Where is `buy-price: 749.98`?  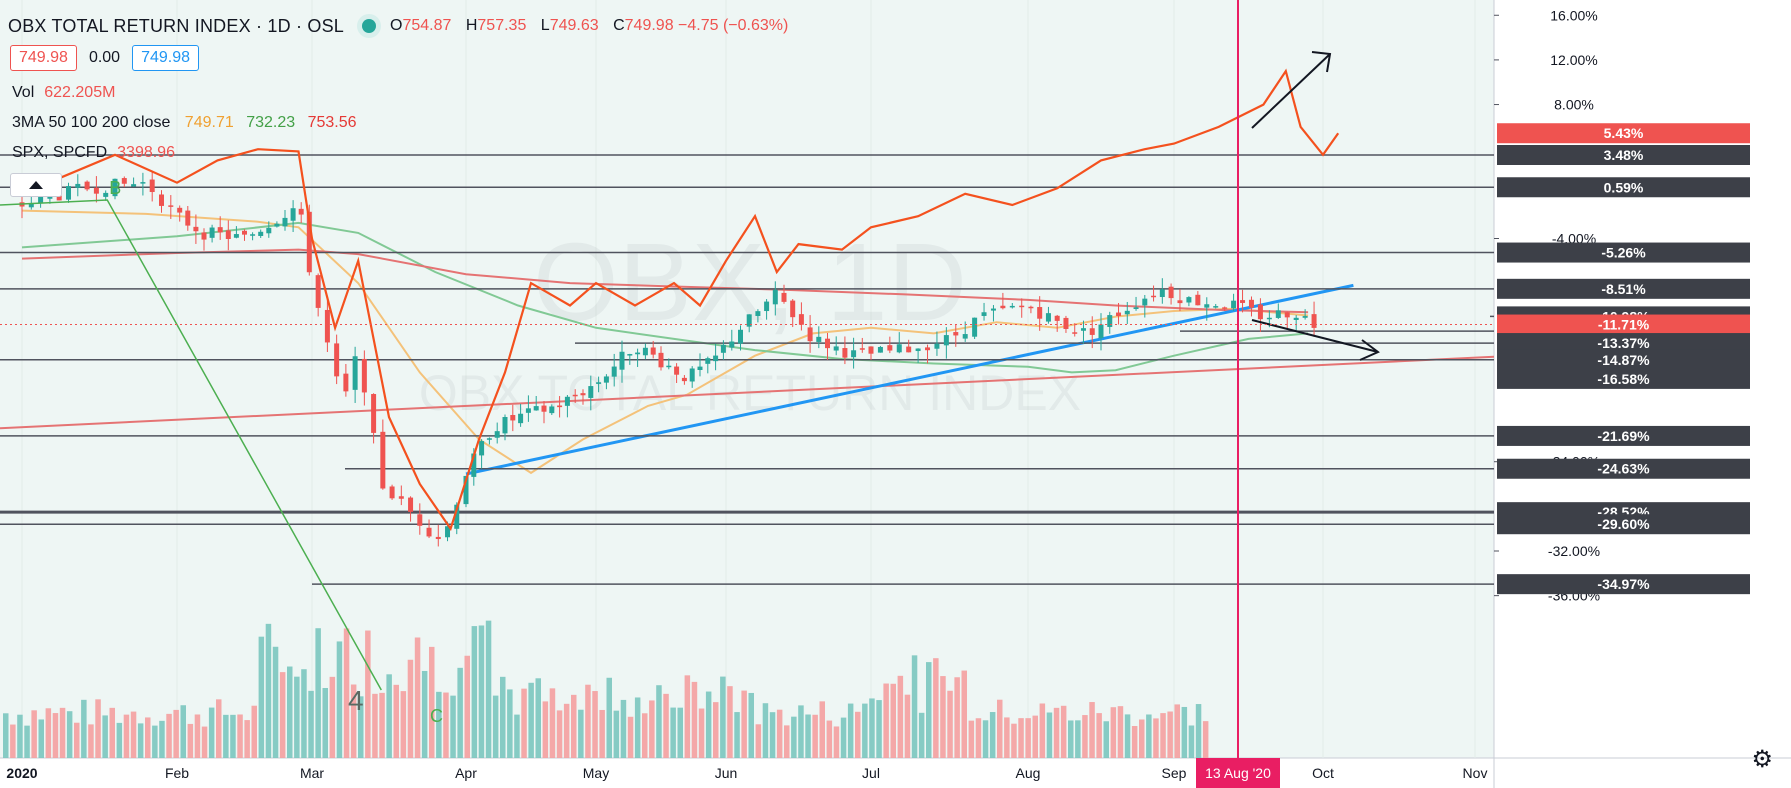
buy-price: 749.98 is located at coordinates (166, 58).